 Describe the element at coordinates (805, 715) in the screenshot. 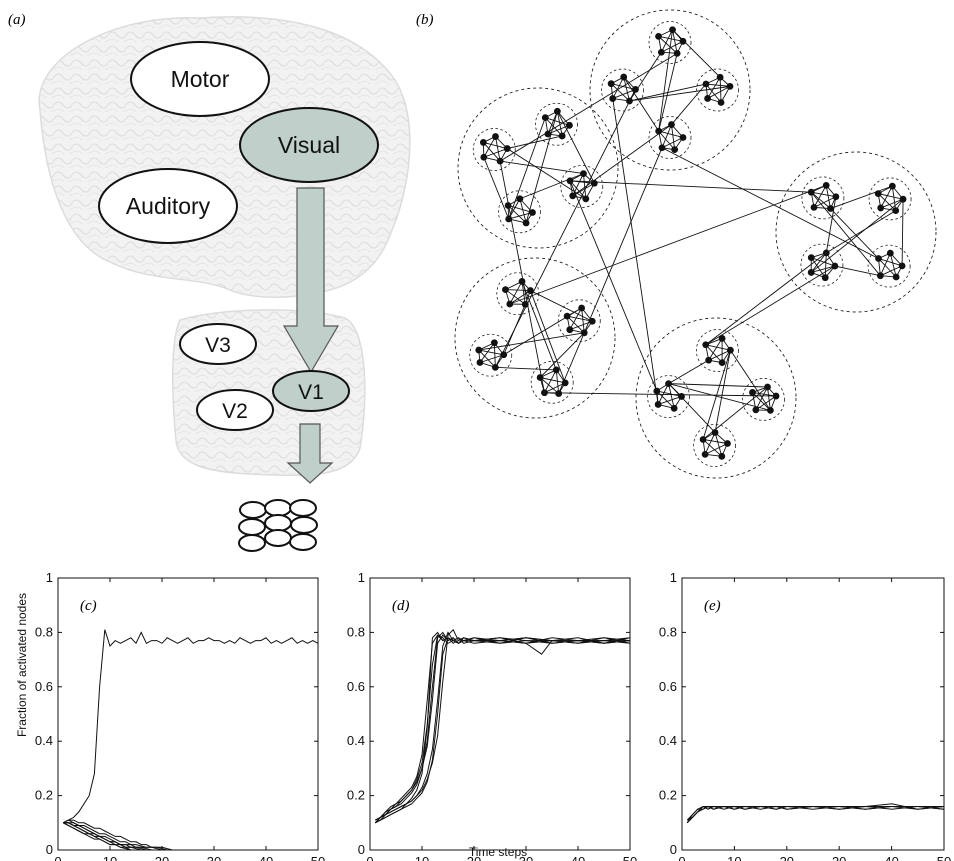

I see `chart-panel-e: 0 10 20 30 40 50 0 0.2 0.4 0.6 0.8 1 (e)` at that location.